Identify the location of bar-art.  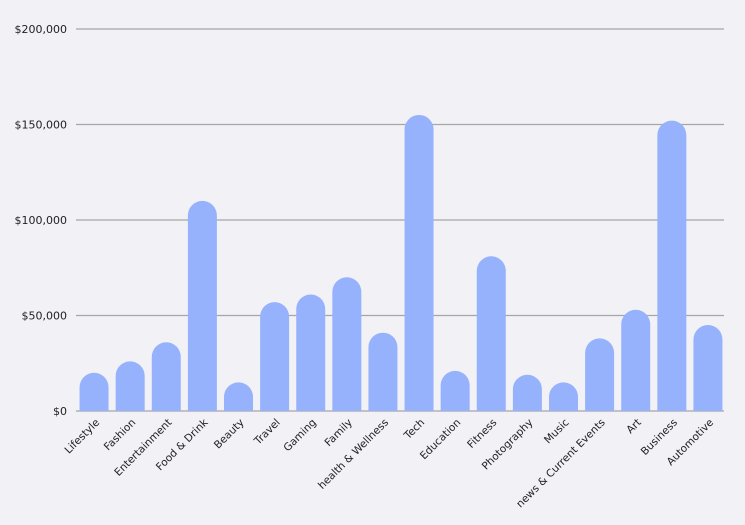
(636, 360).